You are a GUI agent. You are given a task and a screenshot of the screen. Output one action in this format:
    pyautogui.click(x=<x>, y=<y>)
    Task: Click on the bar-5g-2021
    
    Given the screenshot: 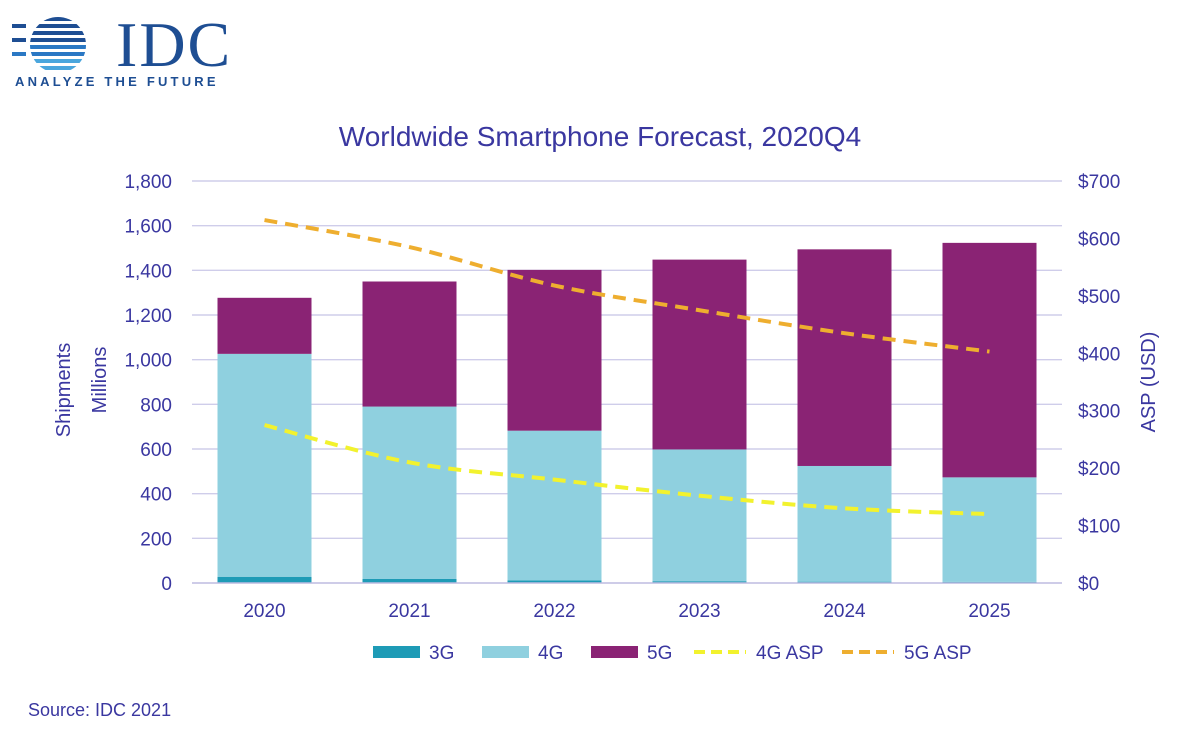 What is the action you would take?
    pyautogui.click(x=409, y=344)
    